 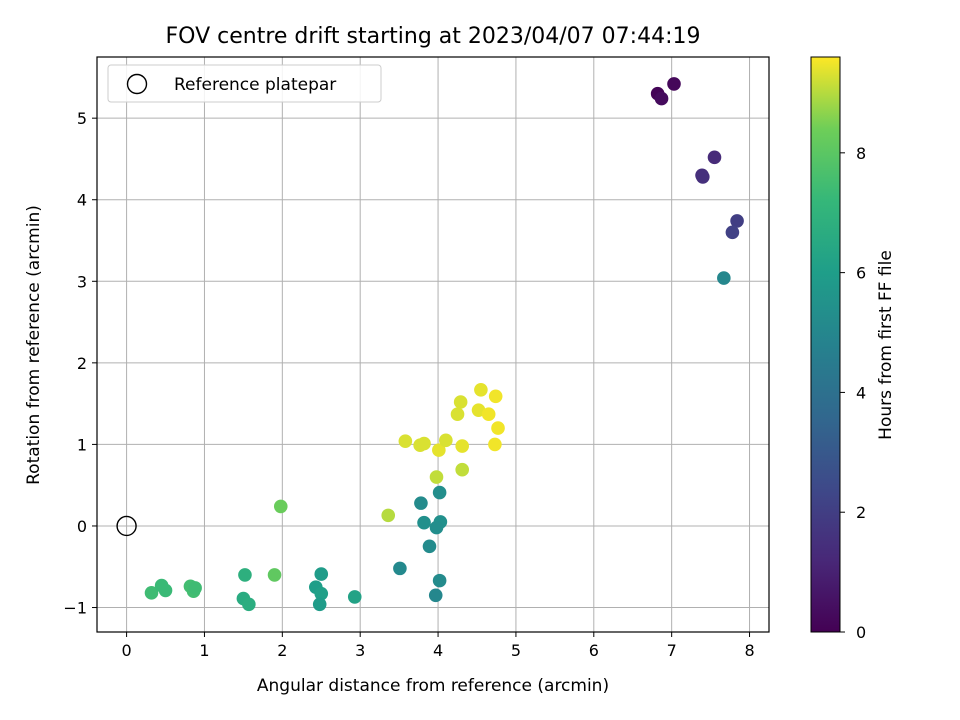 I want to click on x-tick-label: 7, so click(x=672, y=650).